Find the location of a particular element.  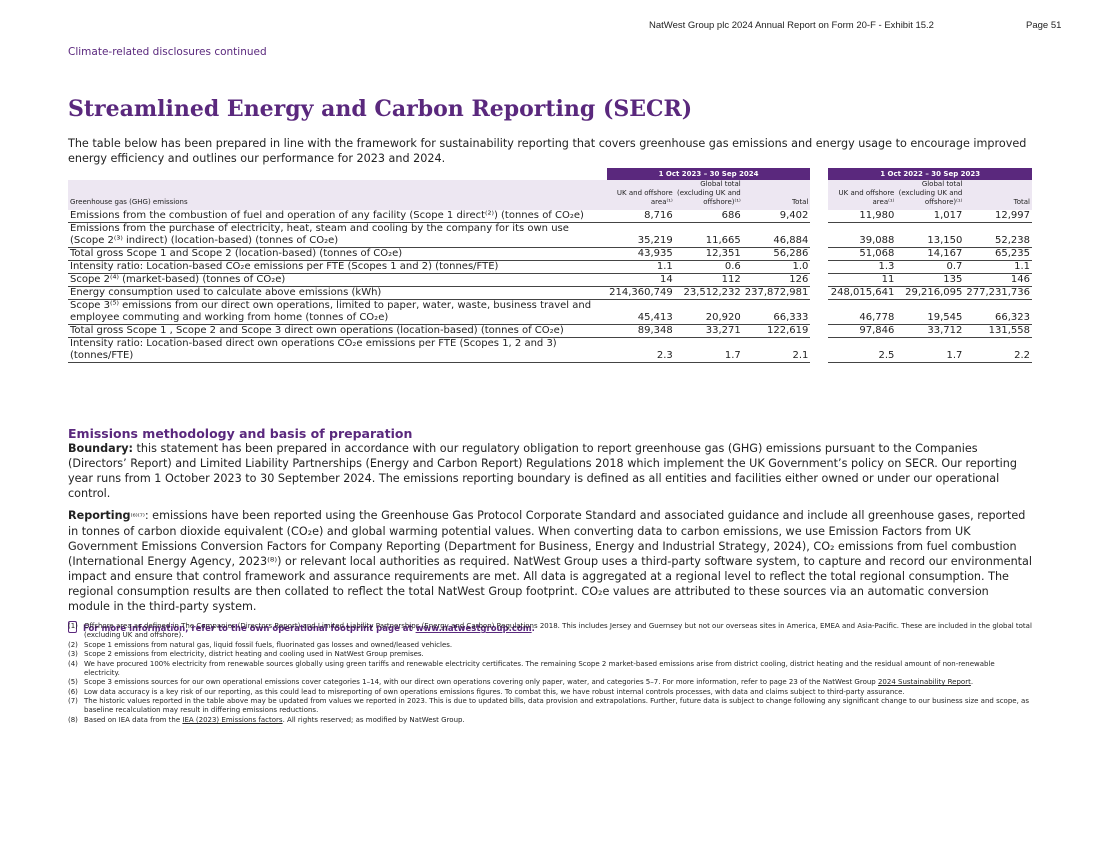

cell-value: 277,231,736 is located at coordinates (998, 293).